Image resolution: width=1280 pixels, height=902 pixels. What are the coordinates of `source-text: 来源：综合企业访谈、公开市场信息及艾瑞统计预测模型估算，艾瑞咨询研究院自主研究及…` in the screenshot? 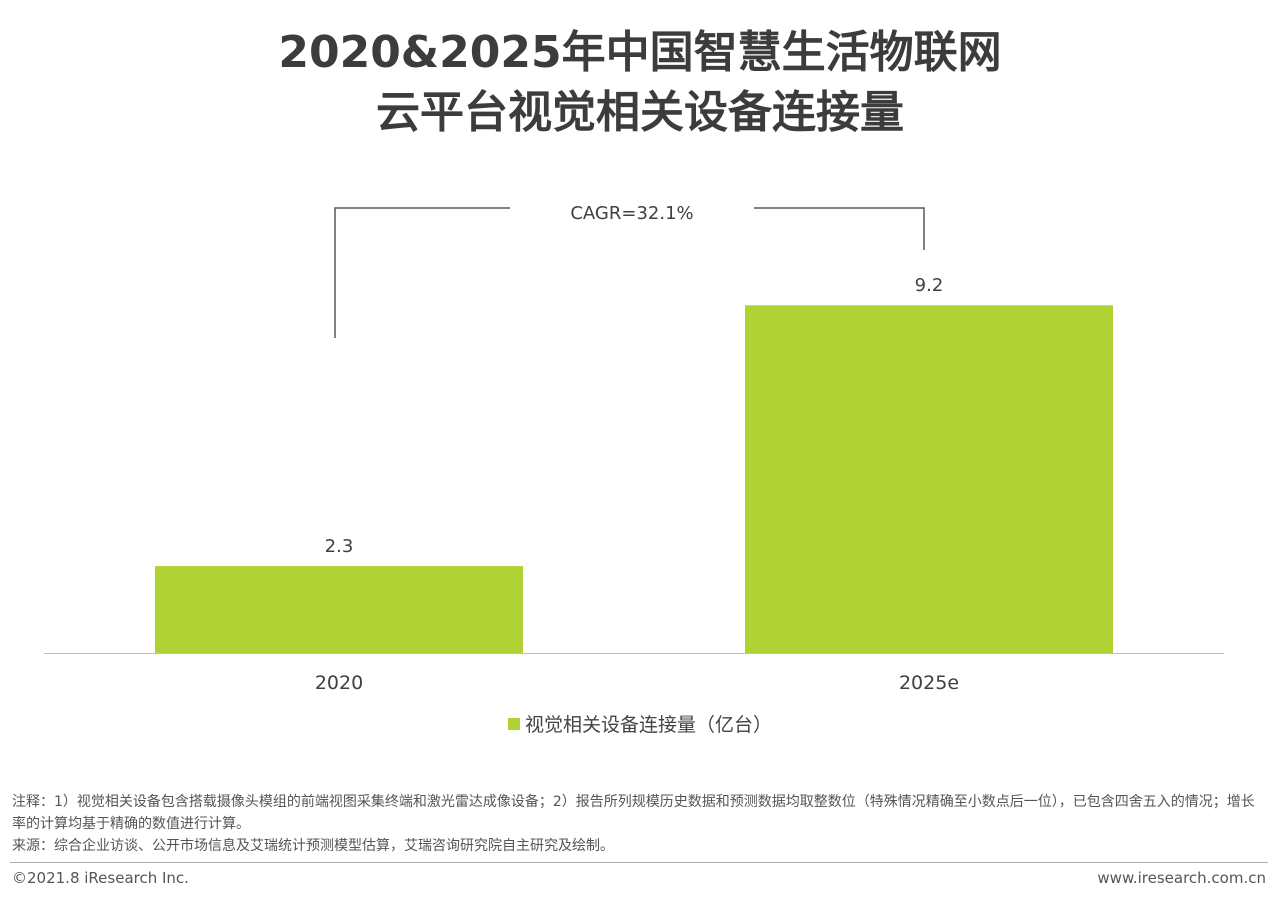 It's located at (313, 846).